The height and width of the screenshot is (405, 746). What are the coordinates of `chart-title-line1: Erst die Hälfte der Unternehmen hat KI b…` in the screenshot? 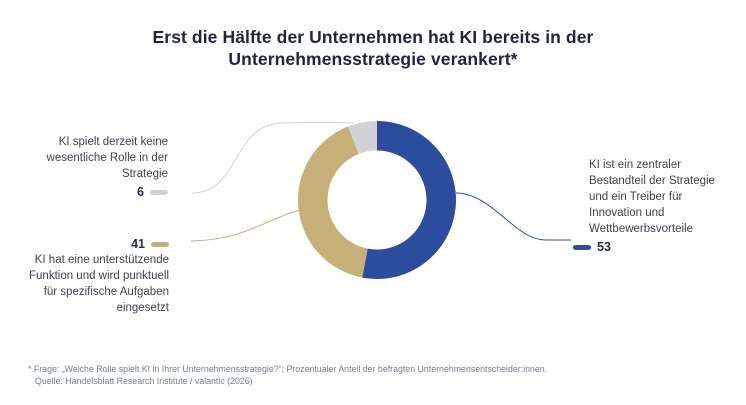 It's located at (373, 37).